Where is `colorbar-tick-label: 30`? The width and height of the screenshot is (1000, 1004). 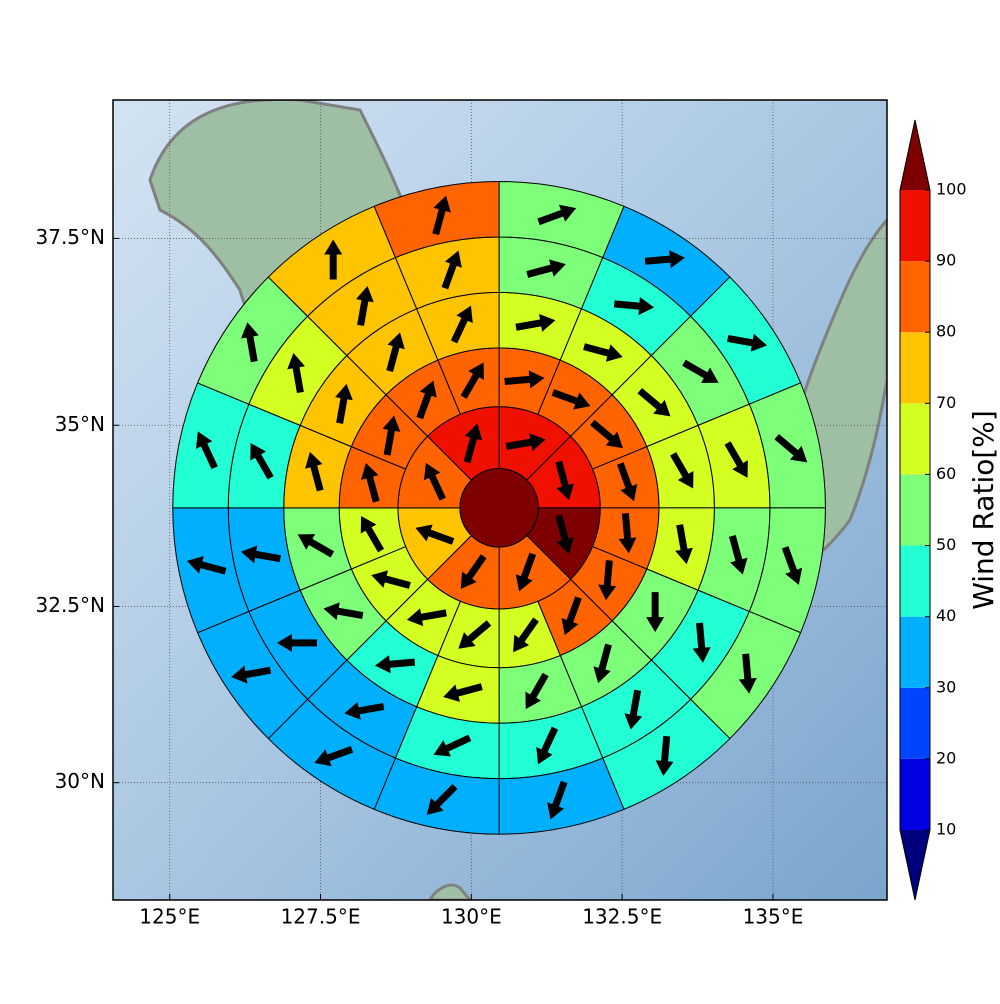
colorbar-tick-label: 30 is located at coordinates (946, 686).